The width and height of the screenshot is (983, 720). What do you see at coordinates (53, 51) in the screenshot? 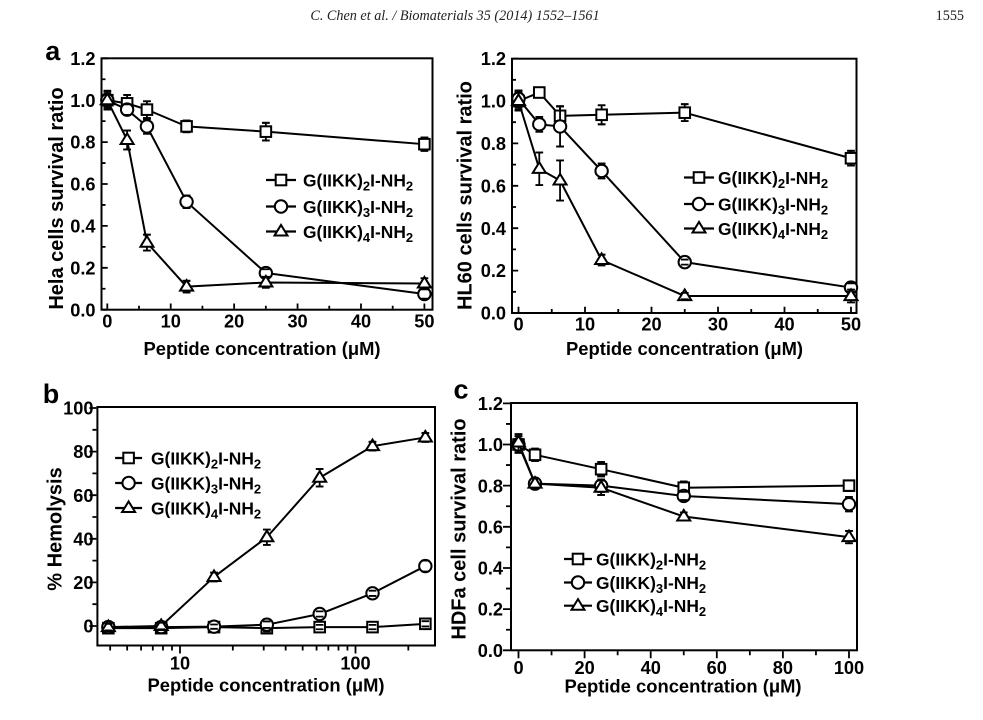
I see `svg-text: a` at bounding box center [53, 51].